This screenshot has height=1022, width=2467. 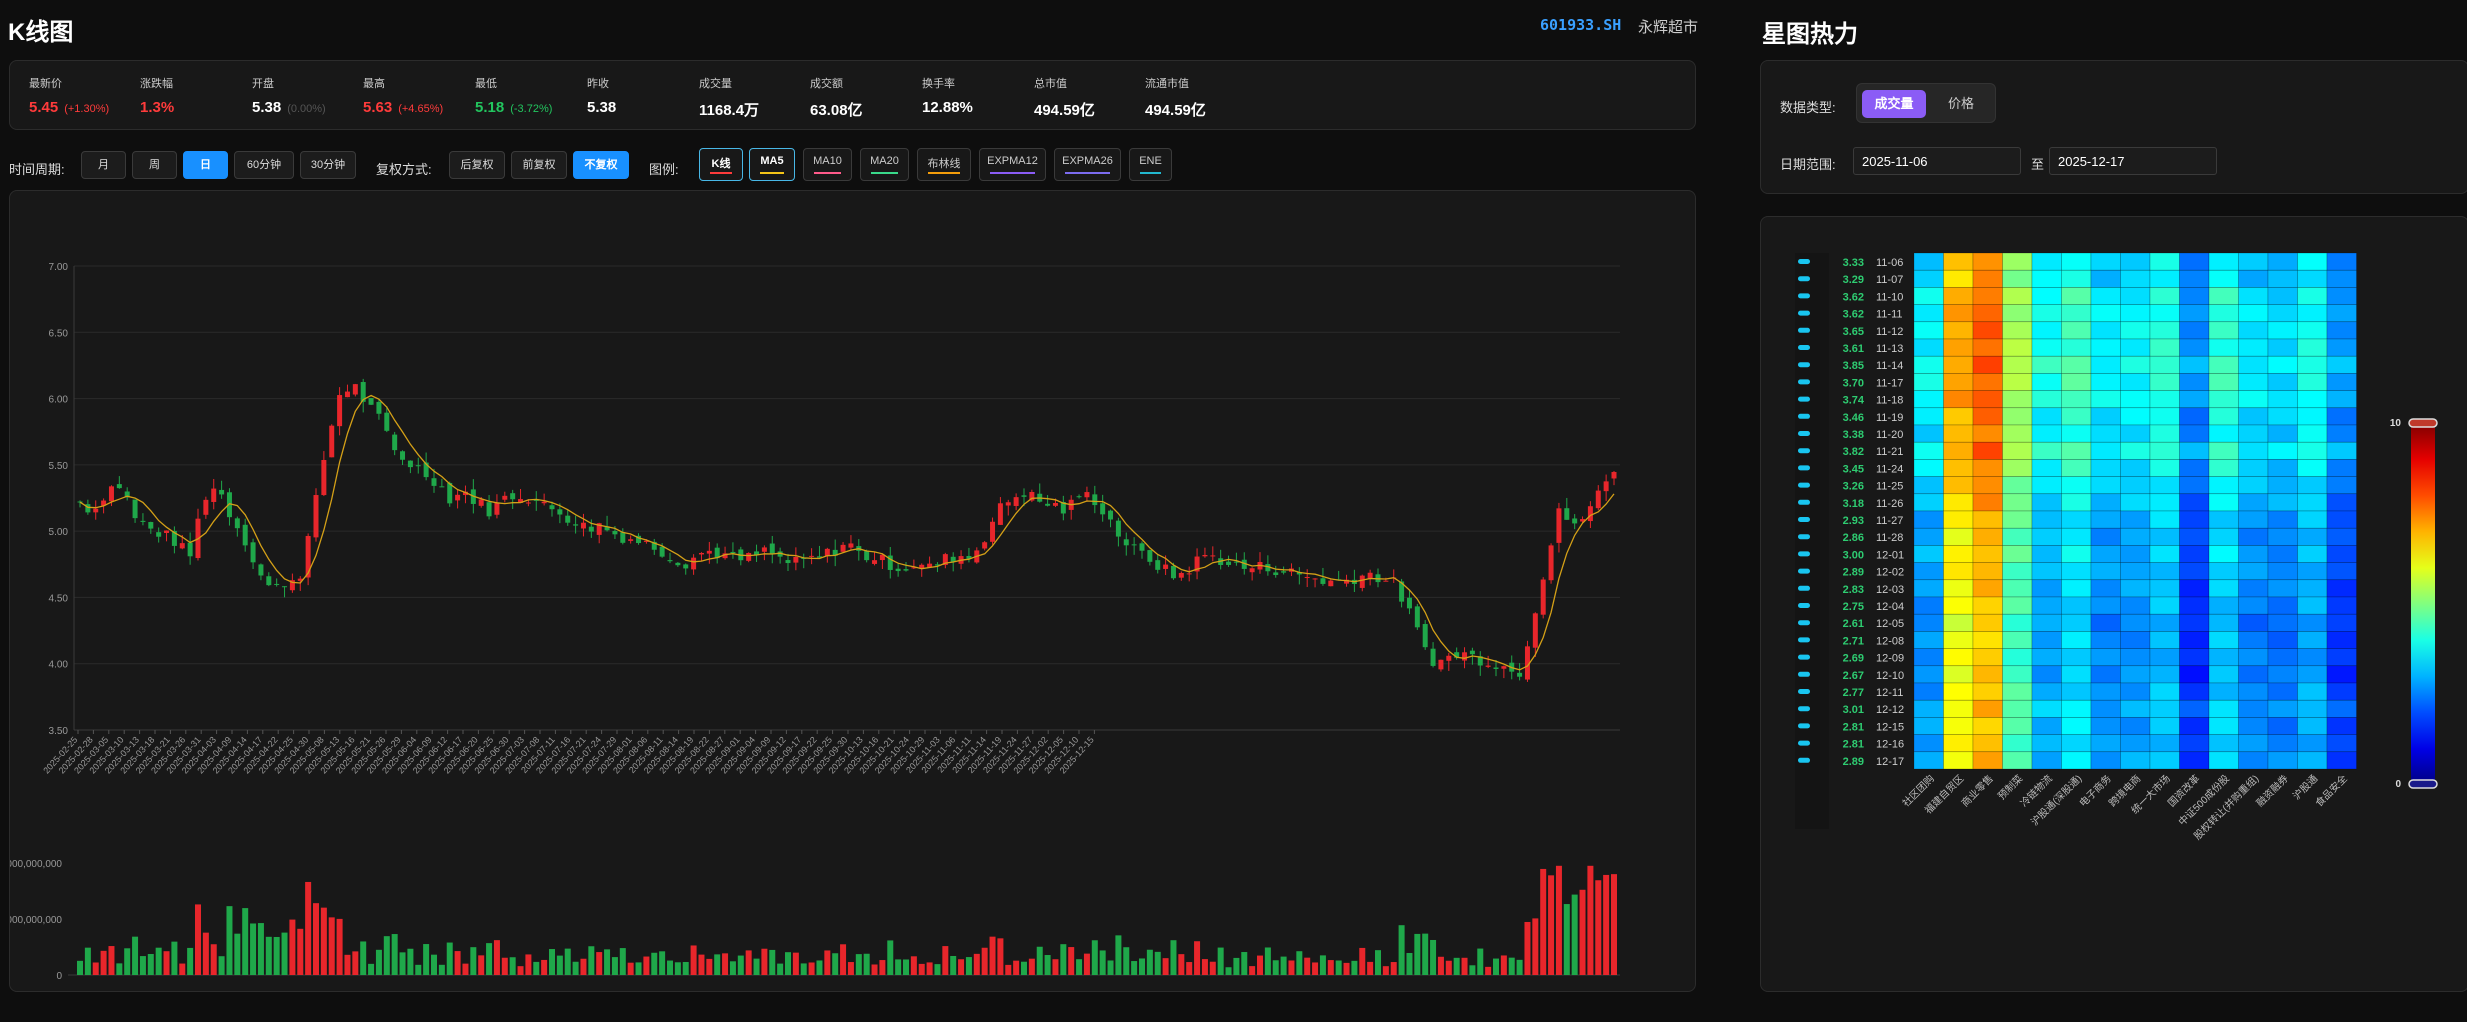 I want to click on colorbar-min-handle, so click(x=2423, y=784).